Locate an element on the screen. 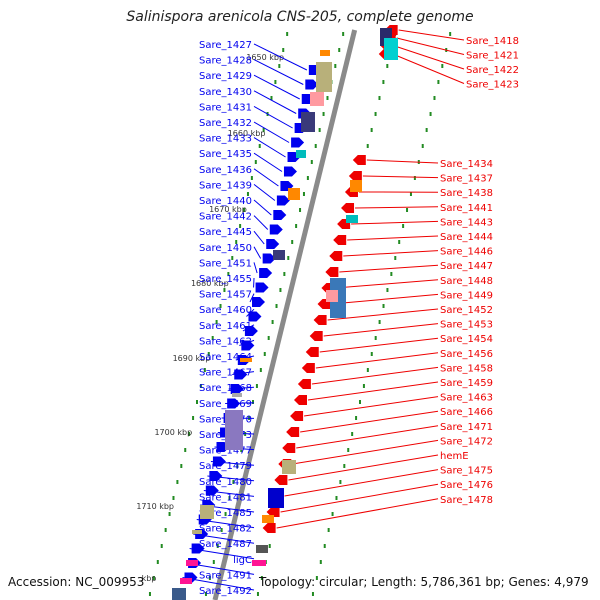 This screenshot has height=600, width=600. gene-label-left: Sare_1440 is located at coordinates (225, 201).